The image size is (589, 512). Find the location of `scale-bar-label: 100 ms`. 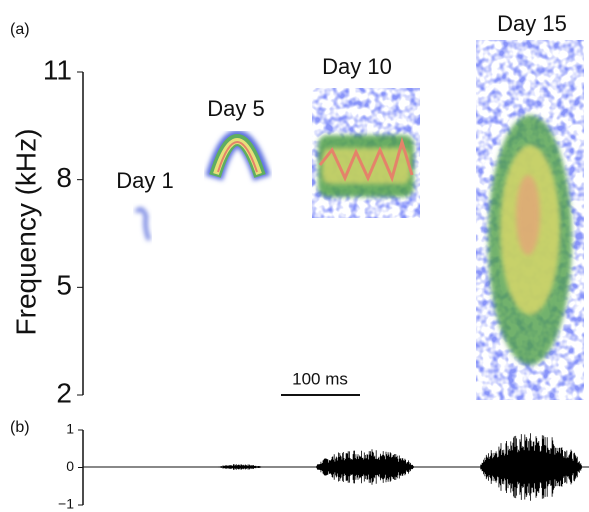

scale-bar-label: 100 ms is located at coordinates (320, 378).